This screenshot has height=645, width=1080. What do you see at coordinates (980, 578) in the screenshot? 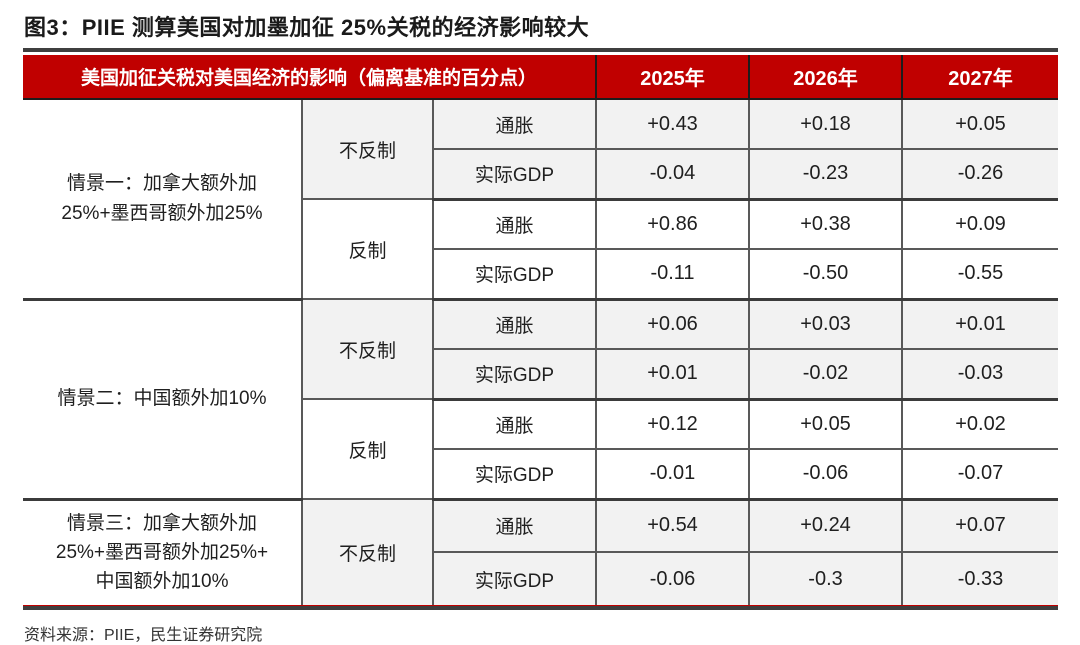
I see `value-cell: -0.33` at bounding box center [980, 578].